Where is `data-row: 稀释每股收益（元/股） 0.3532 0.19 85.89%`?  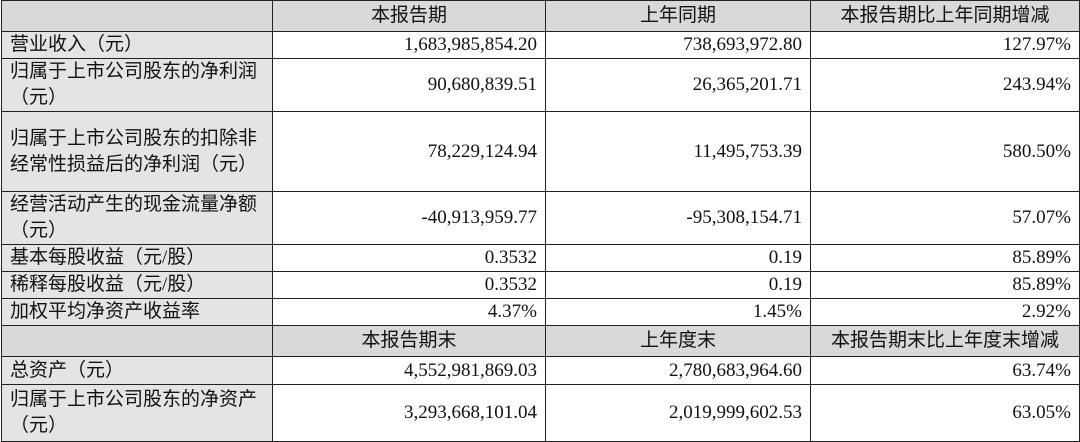
data-row: 稀释每股收益（元/股） 0.3532 0.19 85.89% is located at coordinates (540, 285).